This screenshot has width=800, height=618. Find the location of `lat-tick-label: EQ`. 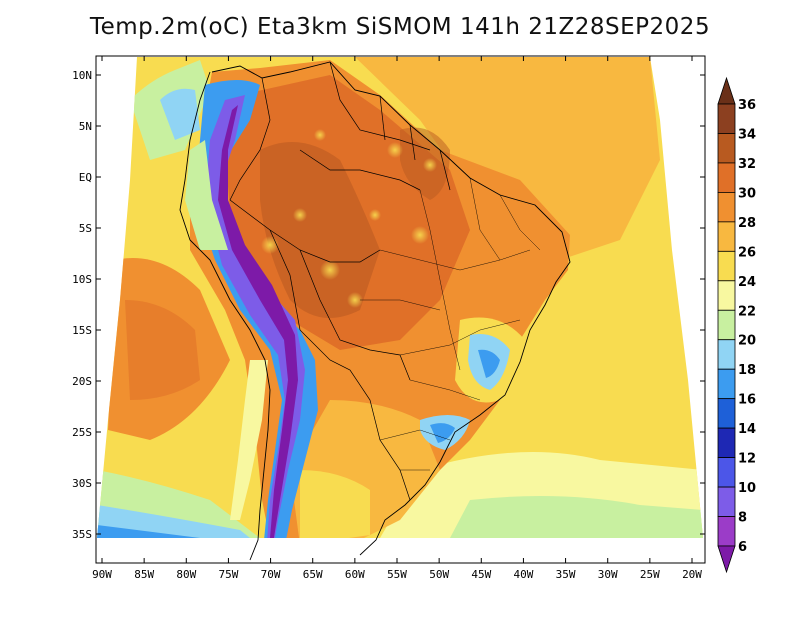

lat-tick-label: EQ is located at coordinates (85, 177).